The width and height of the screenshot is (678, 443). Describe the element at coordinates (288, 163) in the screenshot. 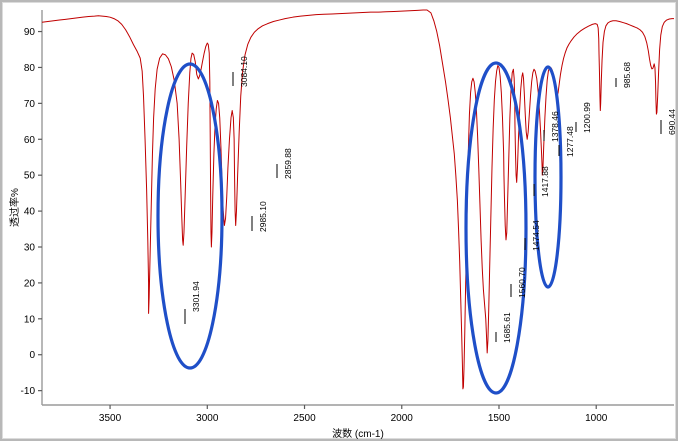

I see `peak-2859-label: 2859.88` at that location.